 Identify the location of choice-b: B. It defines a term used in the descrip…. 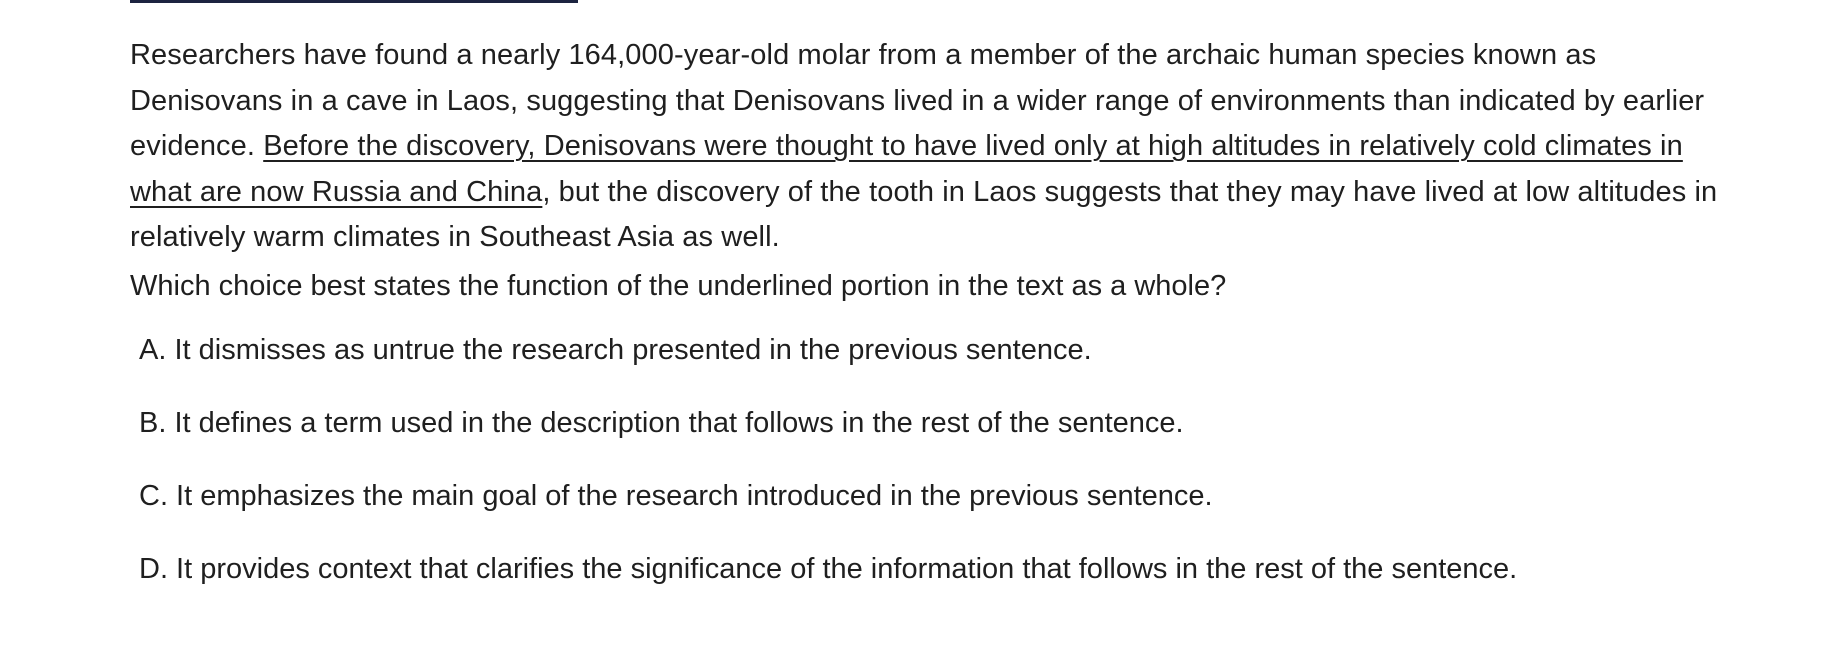
(661, 423).